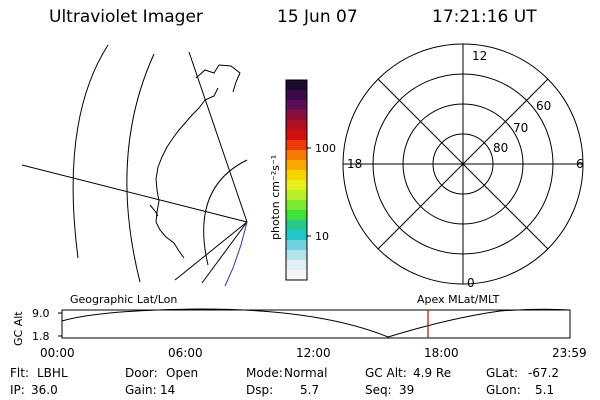 Image resolution: width=600 pixels, height=400 pixels. I want to click on colorbar: 100 10 photon cm⁻²s⁻¹, so click(302, 180).